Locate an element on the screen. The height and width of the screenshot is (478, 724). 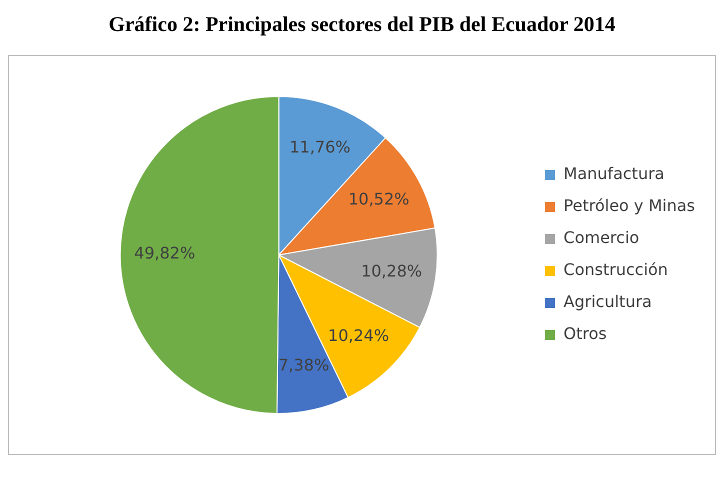
legend-label: Petróleo y Minas is located at coordinates (630, 206).